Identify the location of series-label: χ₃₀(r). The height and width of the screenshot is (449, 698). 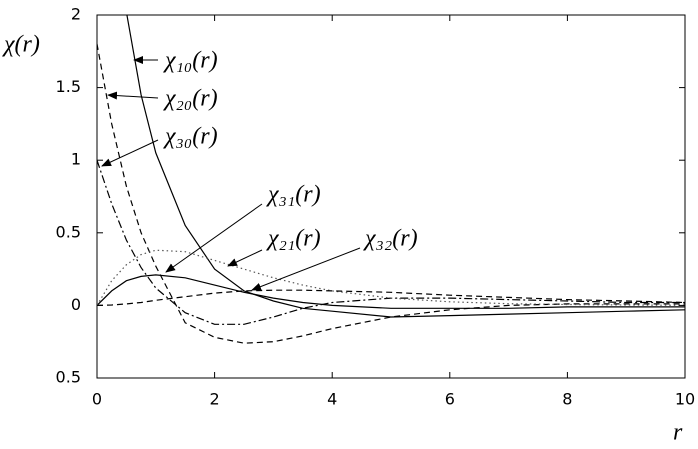
(190, 137).